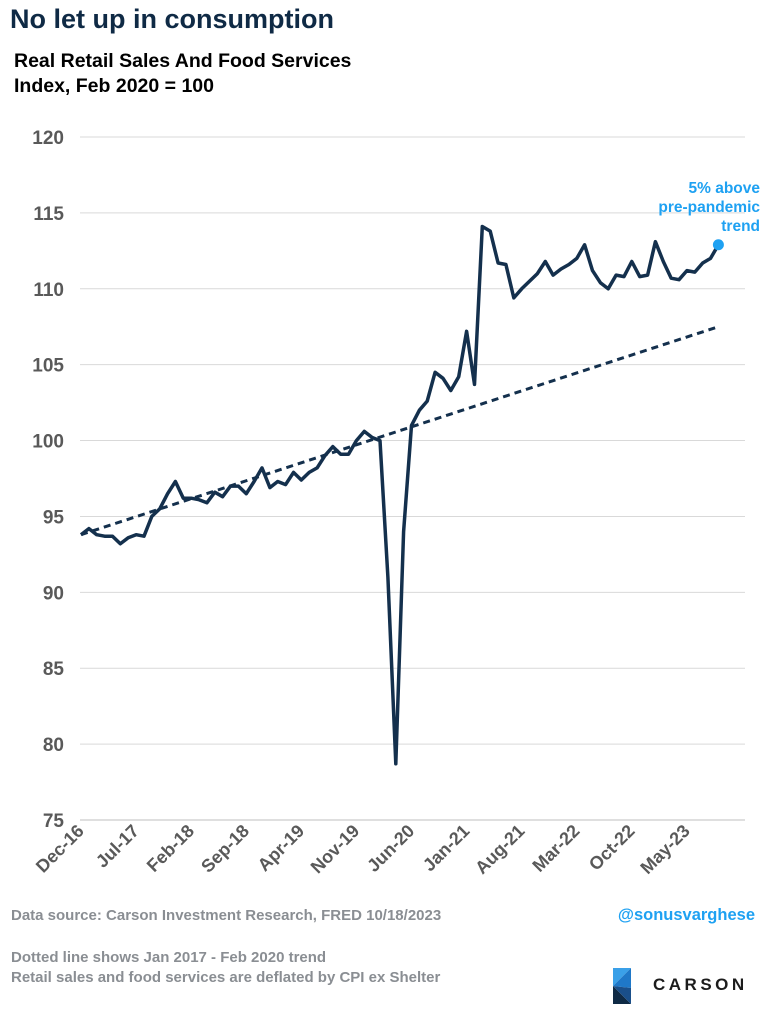 This screenshot has width=769, height=1024. I want to click on x-tick-label: Aug-21, so click(499, 849).